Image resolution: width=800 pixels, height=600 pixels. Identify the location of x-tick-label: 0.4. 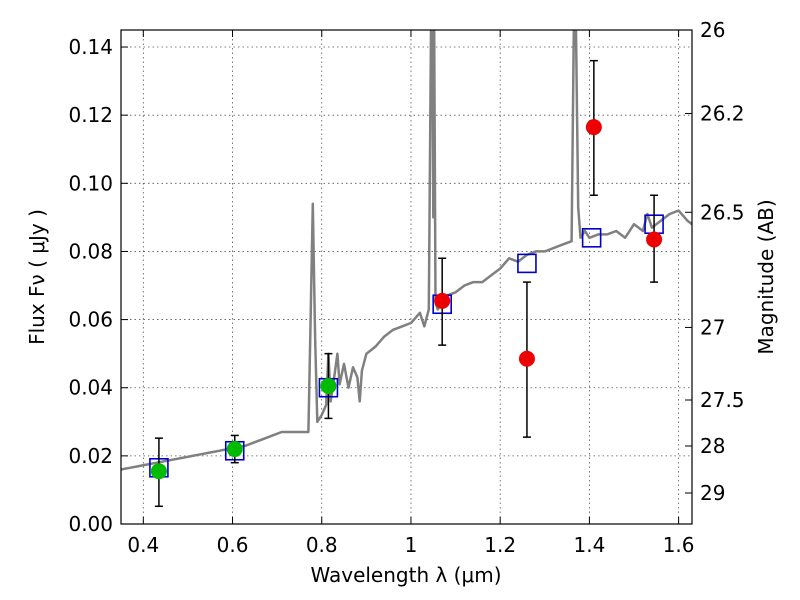
(143, 545).